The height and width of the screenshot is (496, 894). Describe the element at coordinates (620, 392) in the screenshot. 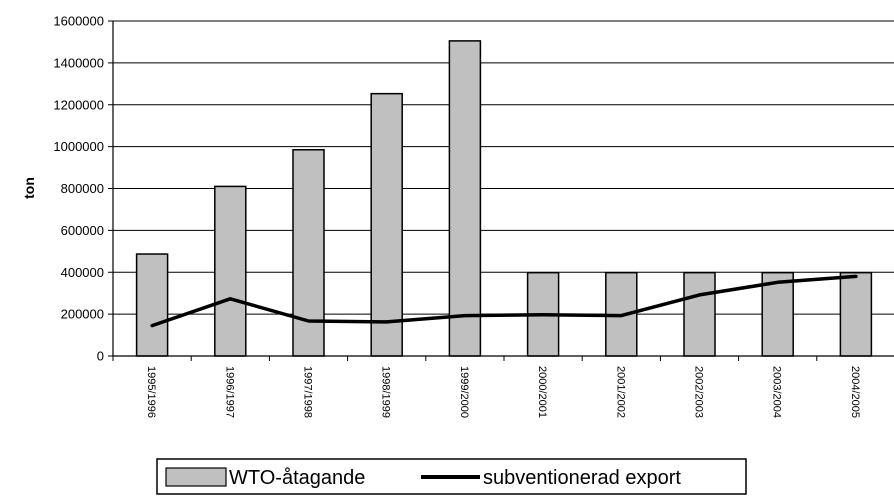

I see `x-tick-label: 2001/2002` at that location.